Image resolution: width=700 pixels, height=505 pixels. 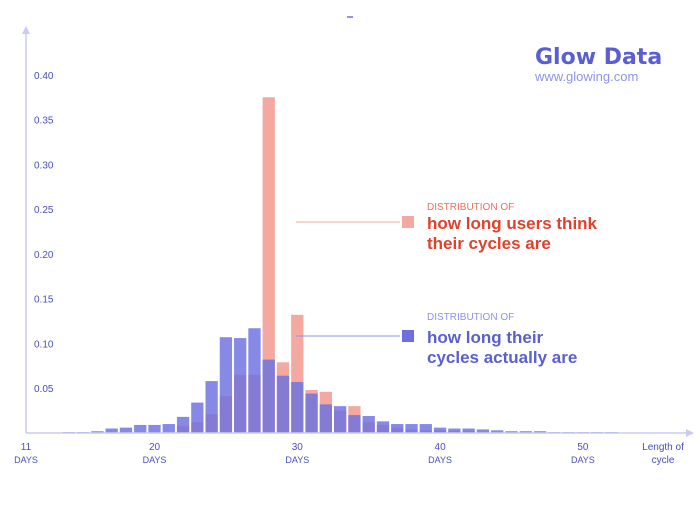 I want to click on y-axis-arrow, so click(x=26, y=30).